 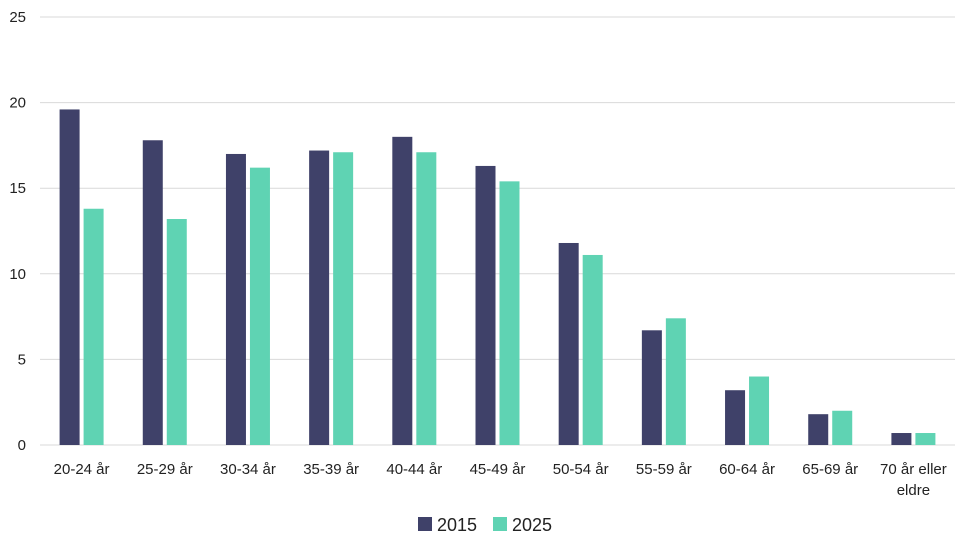 What do you see at coordinates (913, 480) in the screenshot?
I see `x-tick-label: 70 år eller eldre` at bounding box center [913, 480].